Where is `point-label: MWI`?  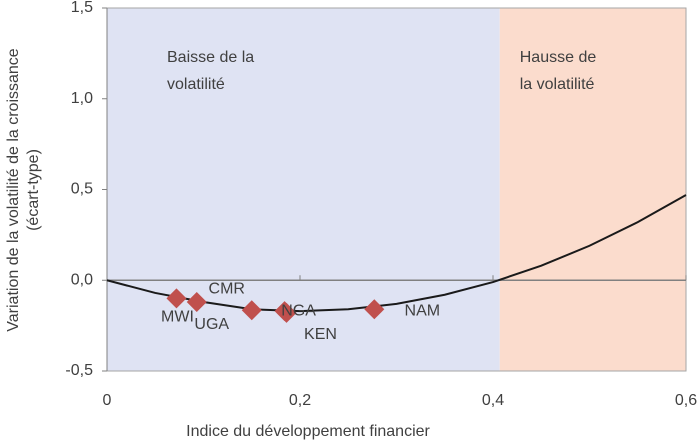 point-label: MWI is located at coordinates (177, 317).